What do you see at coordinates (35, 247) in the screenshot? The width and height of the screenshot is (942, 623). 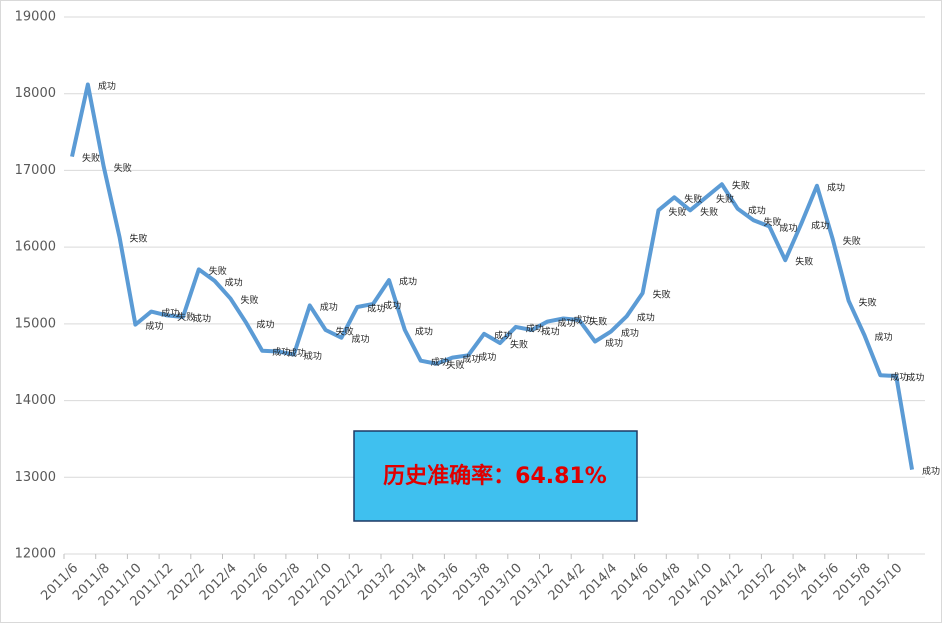 I see `y-tick-label: 16000` at bounding box center [35, 247].